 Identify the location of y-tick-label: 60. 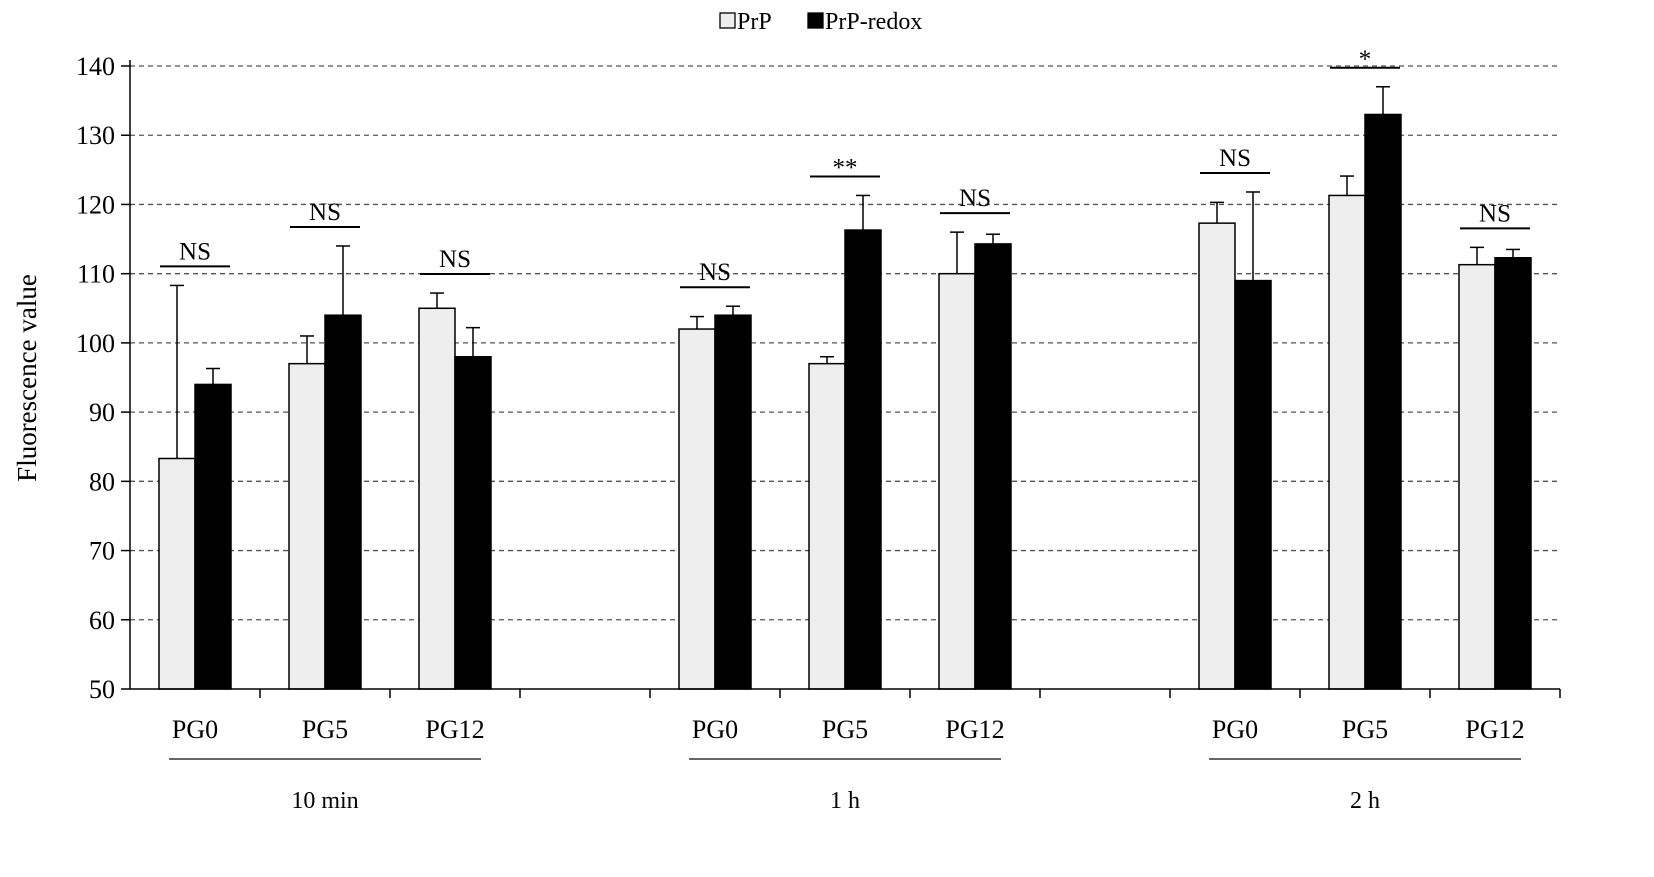
(102, 620).